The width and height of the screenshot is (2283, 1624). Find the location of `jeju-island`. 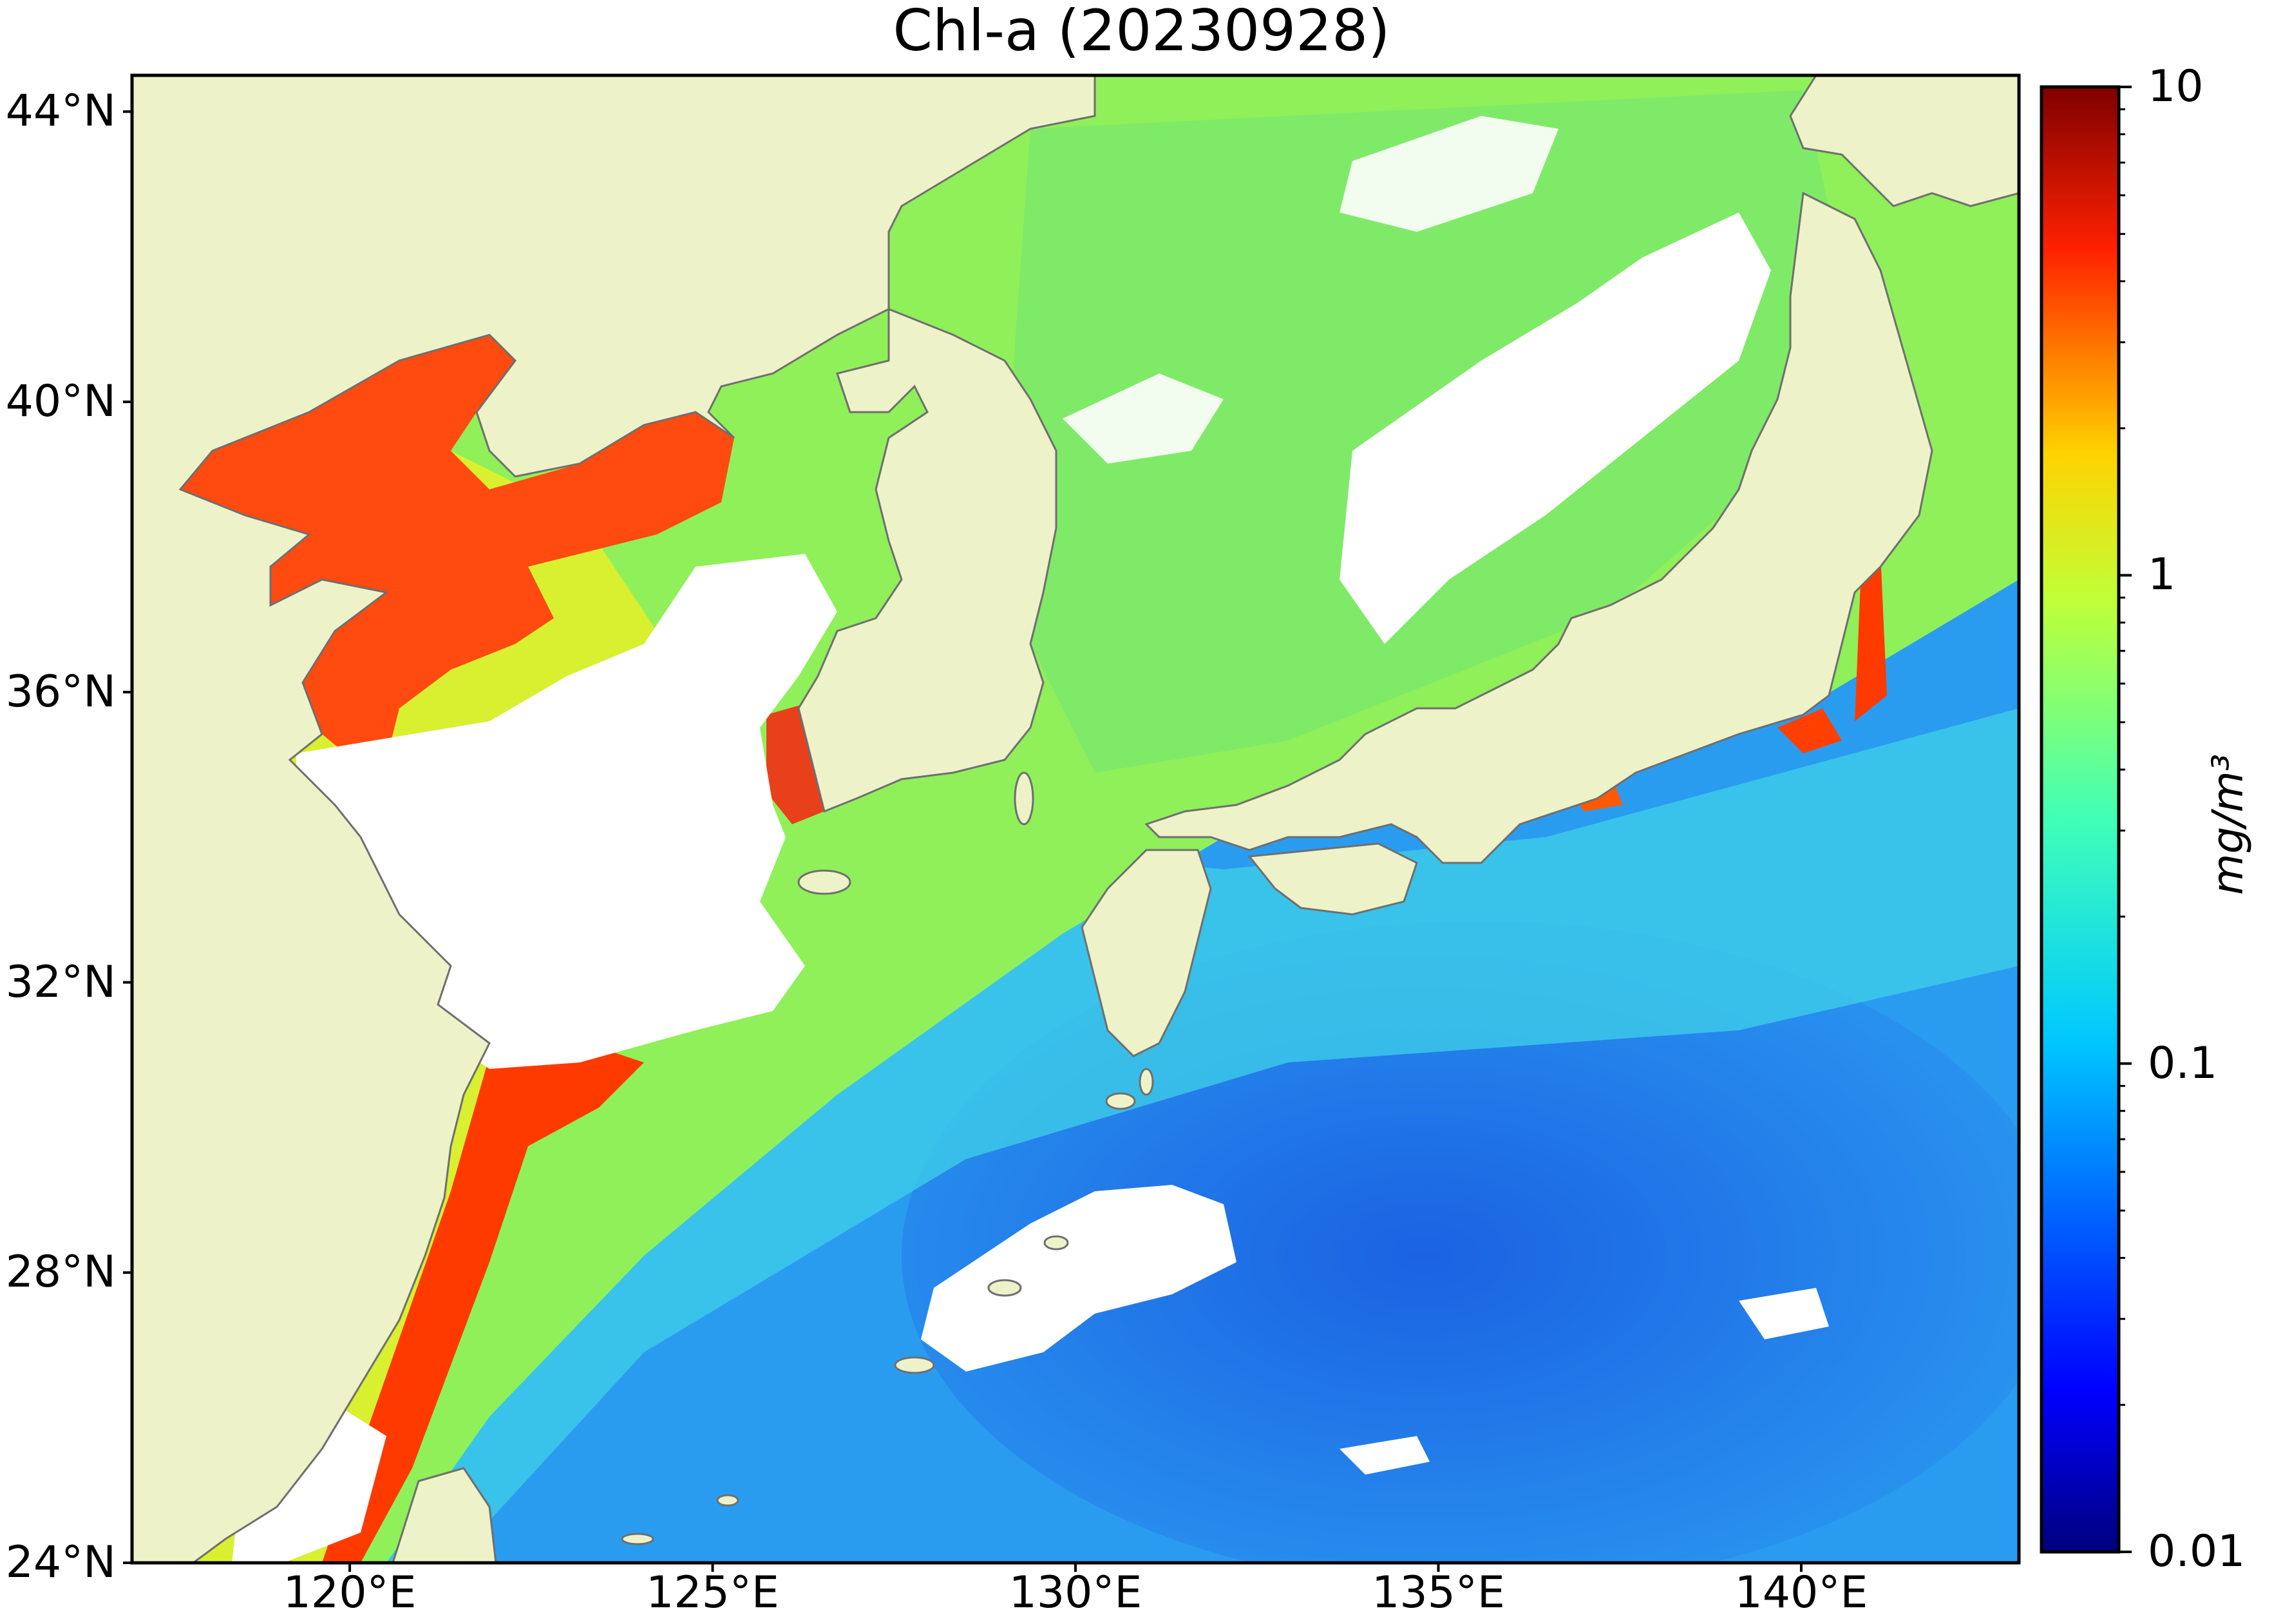

jeju-island is located at coordinates (824, 882).